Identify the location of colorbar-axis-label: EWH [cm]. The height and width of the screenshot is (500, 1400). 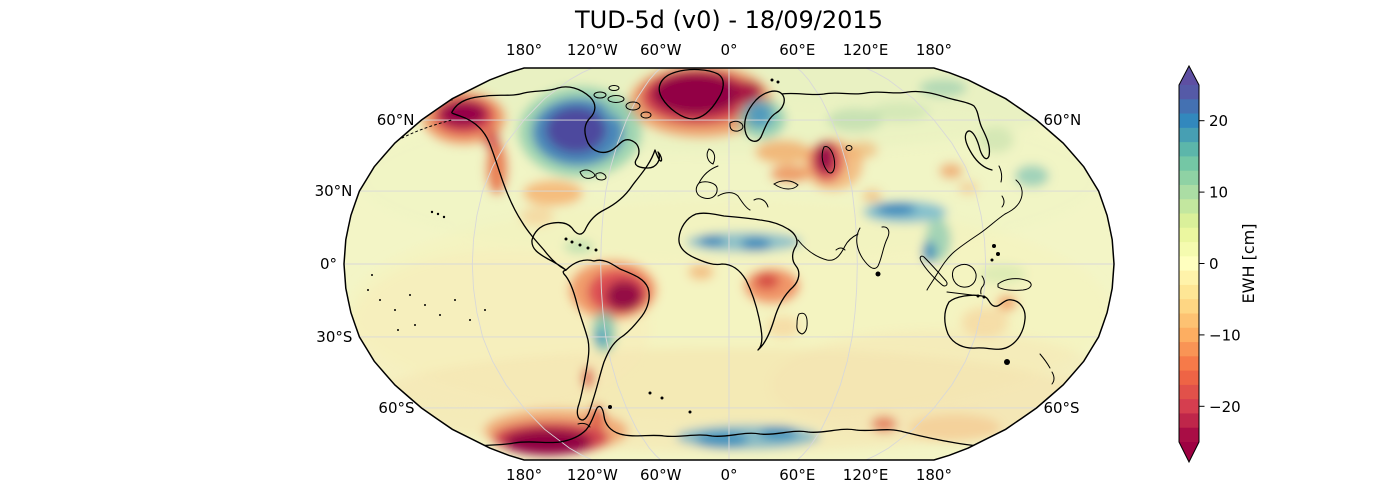
(1248, 264).